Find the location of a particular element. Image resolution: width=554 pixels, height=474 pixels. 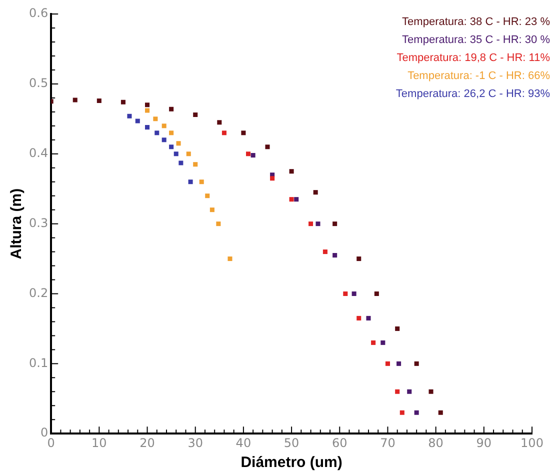

x-tick-label: 100 is located at coordinates (532, 443).